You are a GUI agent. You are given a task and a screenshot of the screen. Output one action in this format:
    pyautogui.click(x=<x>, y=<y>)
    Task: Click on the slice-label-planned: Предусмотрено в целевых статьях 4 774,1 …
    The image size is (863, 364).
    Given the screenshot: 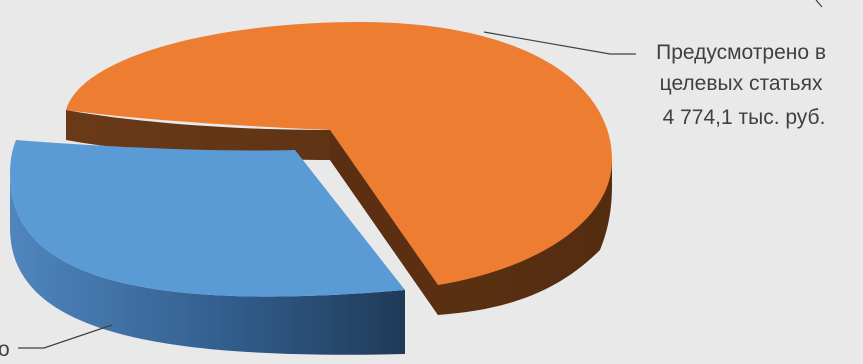 What is the action you would take?
    pyautogui.click(x=744, y=85)
    